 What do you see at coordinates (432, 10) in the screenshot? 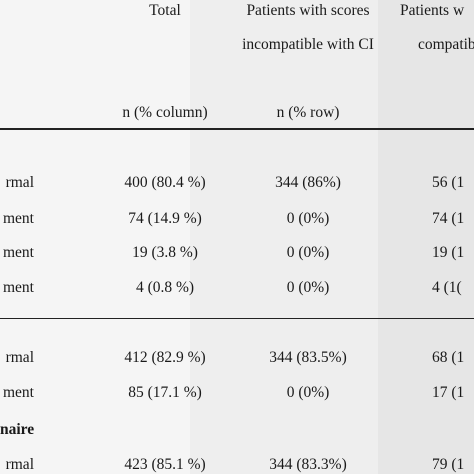
I see `header-compatible-line1: Patients w` at bounding box center [432, 10].